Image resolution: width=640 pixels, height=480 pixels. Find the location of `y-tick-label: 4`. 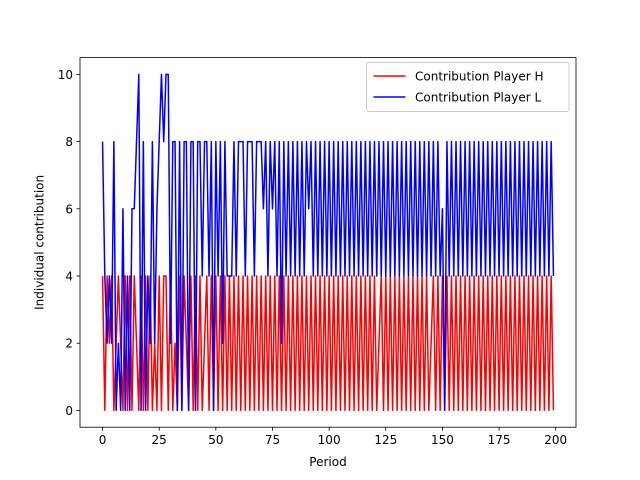

y-tick-label: 4 is located at coordinates (69, 277).